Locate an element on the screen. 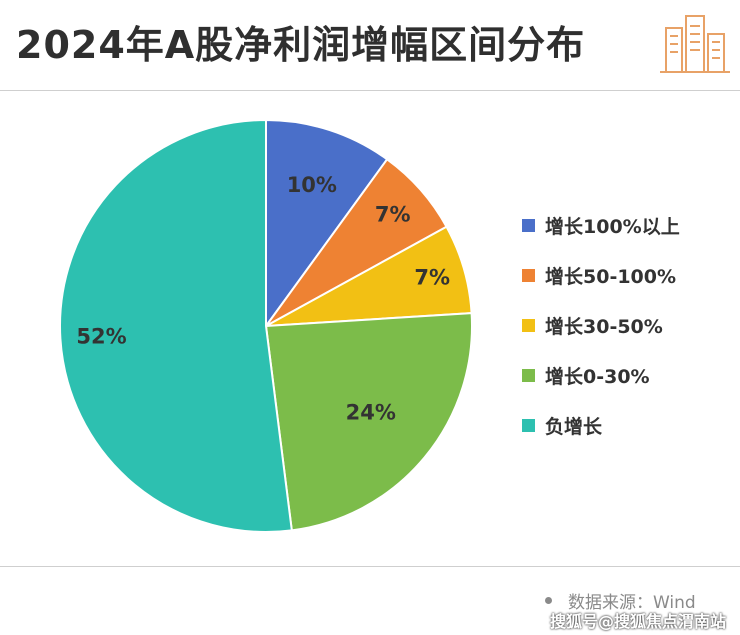  slice-data-label: 24% is located at coordinates (371, 413).